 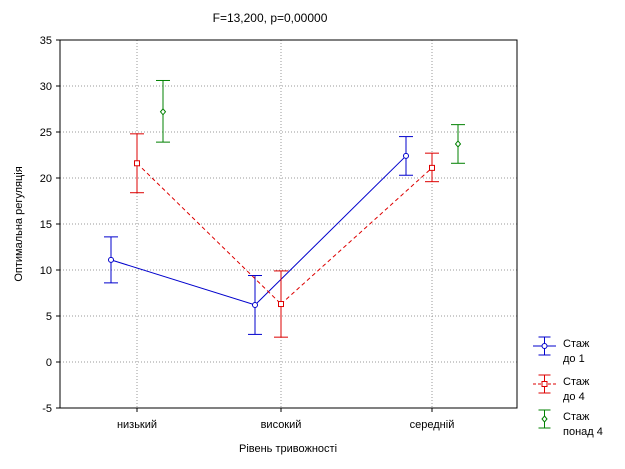 What do you see at coordinates (574, 397) in the screenshot?
I see `legend-label: до 4` at bounding box center [574, 397].